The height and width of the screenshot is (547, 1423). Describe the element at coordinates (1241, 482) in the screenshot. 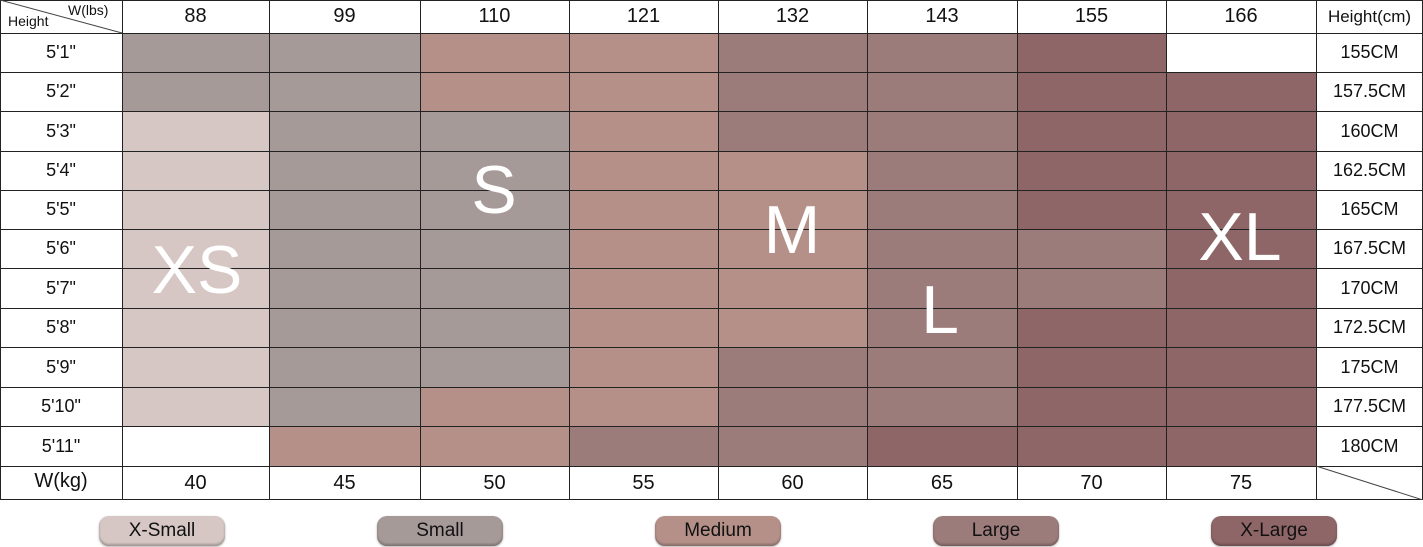

I see `weight-kg-value: 75` at that location.